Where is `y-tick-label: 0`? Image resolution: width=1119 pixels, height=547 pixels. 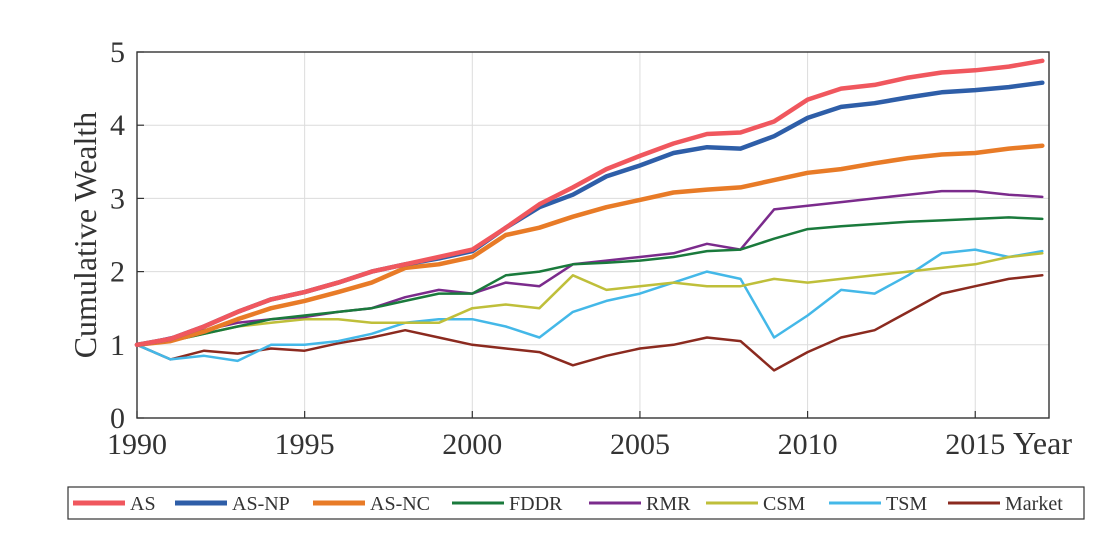
y-tick-label: 0 is located at coordinates (117, 418).